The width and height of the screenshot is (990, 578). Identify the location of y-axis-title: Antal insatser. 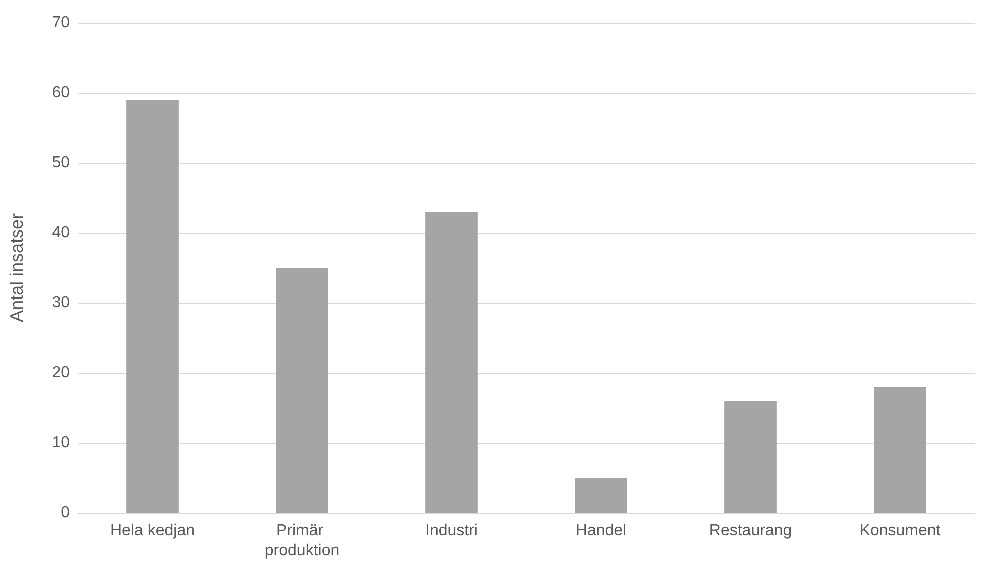
(17, 268).